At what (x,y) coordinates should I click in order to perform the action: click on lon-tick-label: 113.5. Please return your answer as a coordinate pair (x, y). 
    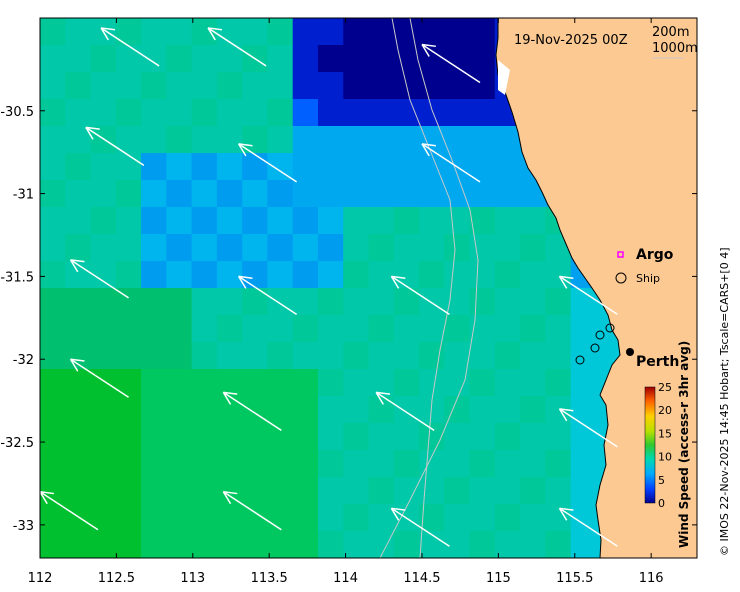
    Looking at the image, I should click on (269, 578).